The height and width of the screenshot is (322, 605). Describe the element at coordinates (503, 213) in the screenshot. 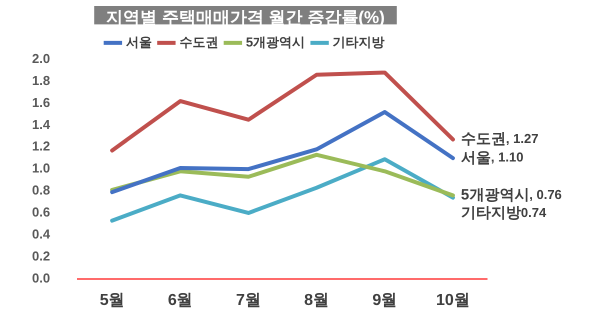

I see `annotation: 기타지방0.74` at that location.